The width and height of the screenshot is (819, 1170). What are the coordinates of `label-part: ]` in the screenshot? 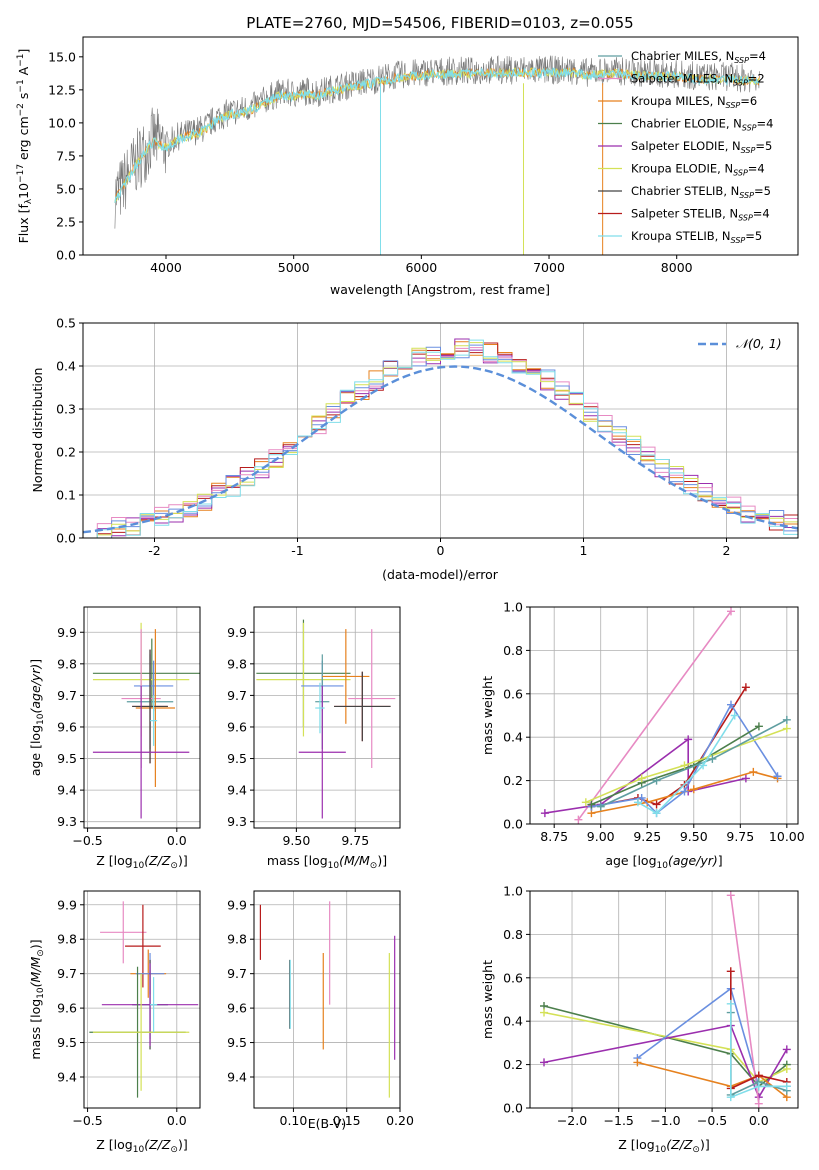 It's located at (23, 51).